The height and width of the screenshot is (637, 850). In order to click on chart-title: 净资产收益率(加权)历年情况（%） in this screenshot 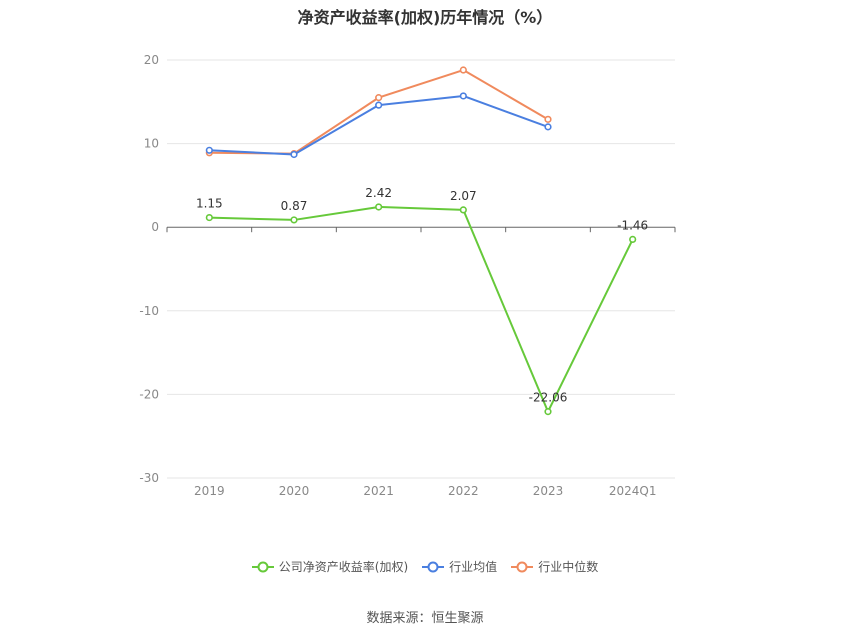, I will do `click(425, 17)`.